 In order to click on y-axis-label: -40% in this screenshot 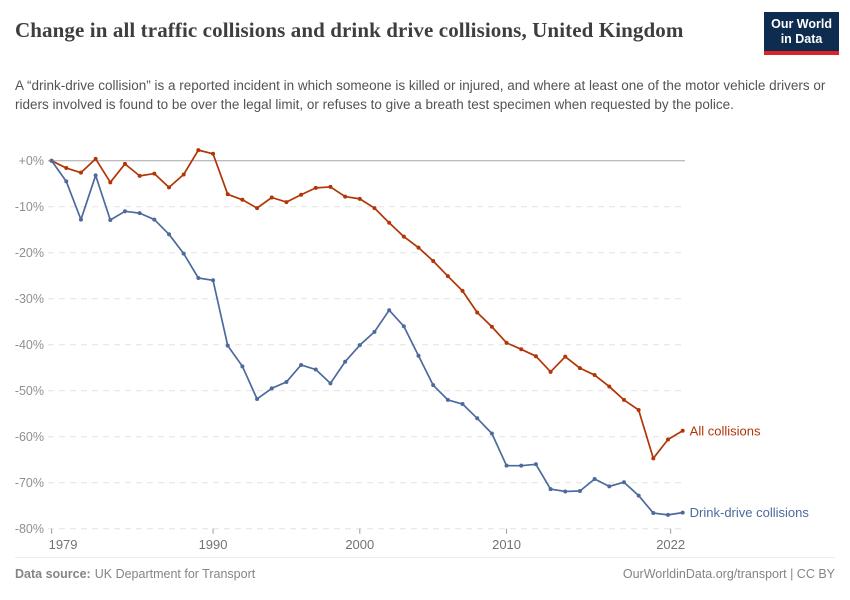, I will do `click(29, 345)`.